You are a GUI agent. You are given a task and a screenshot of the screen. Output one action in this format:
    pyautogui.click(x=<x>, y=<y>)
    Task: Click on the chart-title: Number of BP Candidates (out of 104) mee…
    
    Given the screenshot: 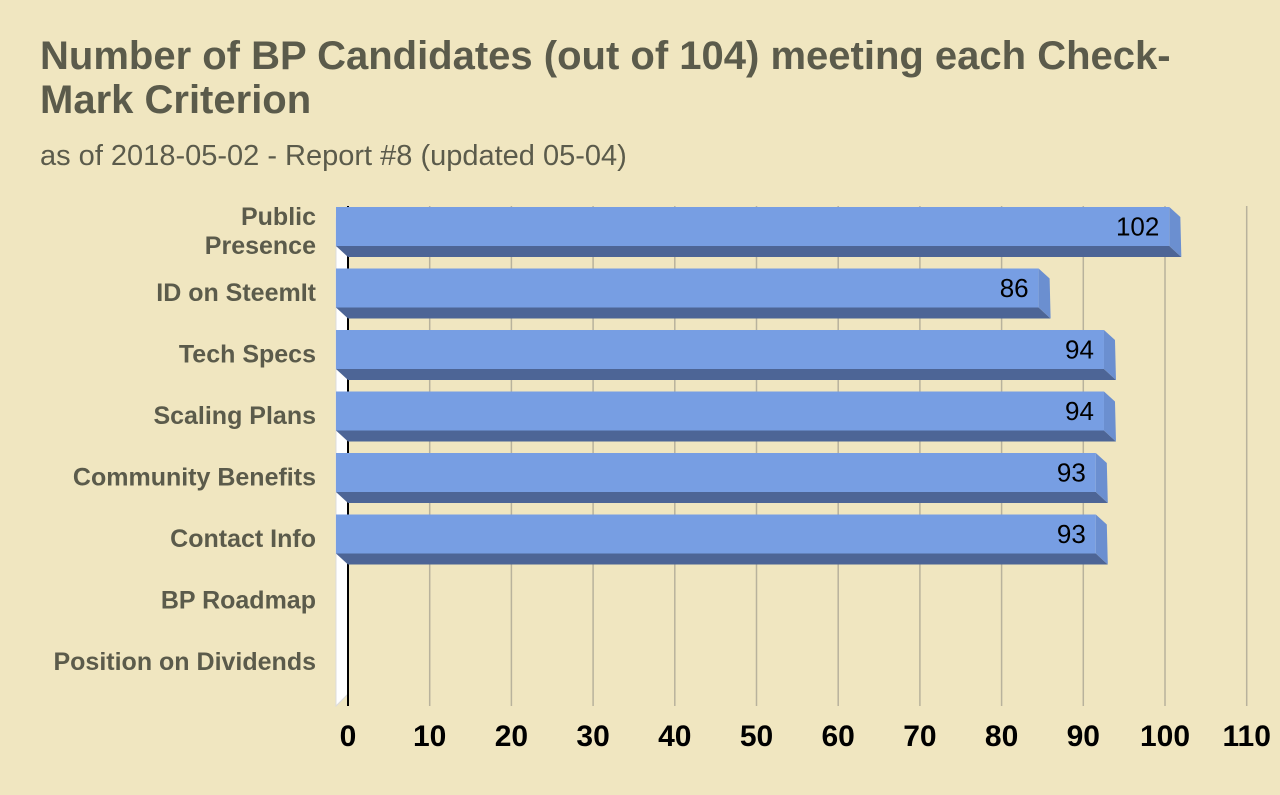 What is the action you would take?
    pyautogui.click(x=605, y=78)
    